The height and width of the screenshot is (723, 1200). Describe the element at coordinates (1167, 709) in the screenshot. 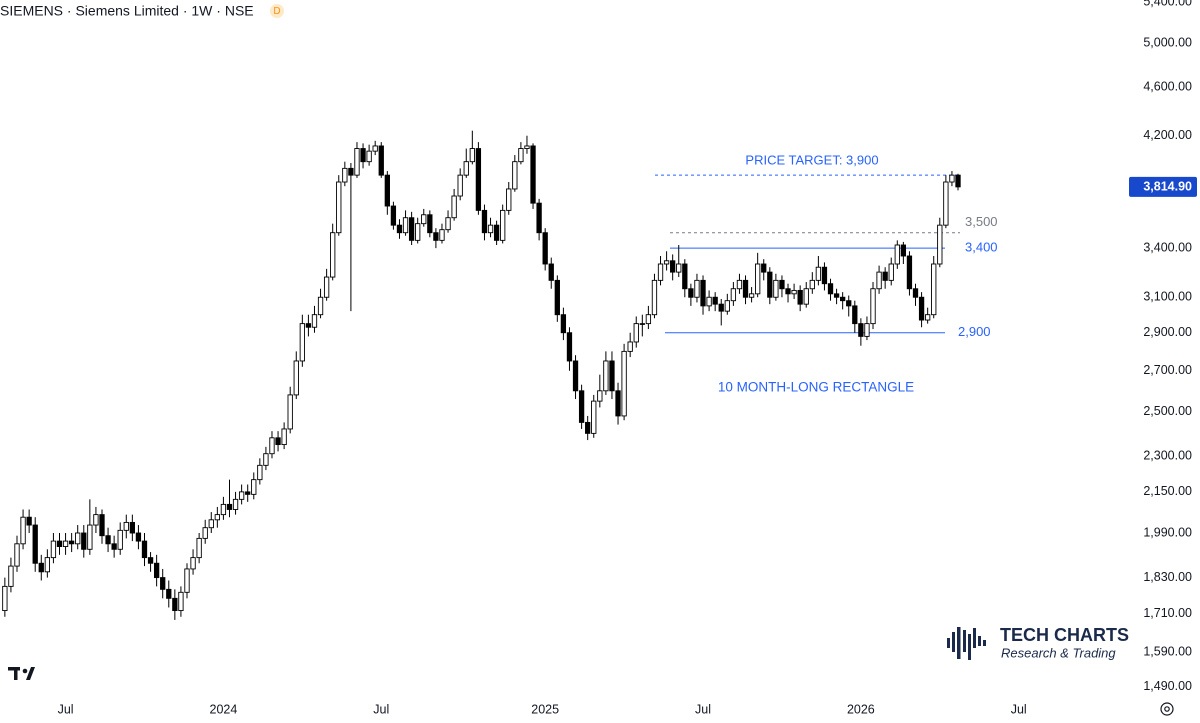

I see `settings-icon` at that location.